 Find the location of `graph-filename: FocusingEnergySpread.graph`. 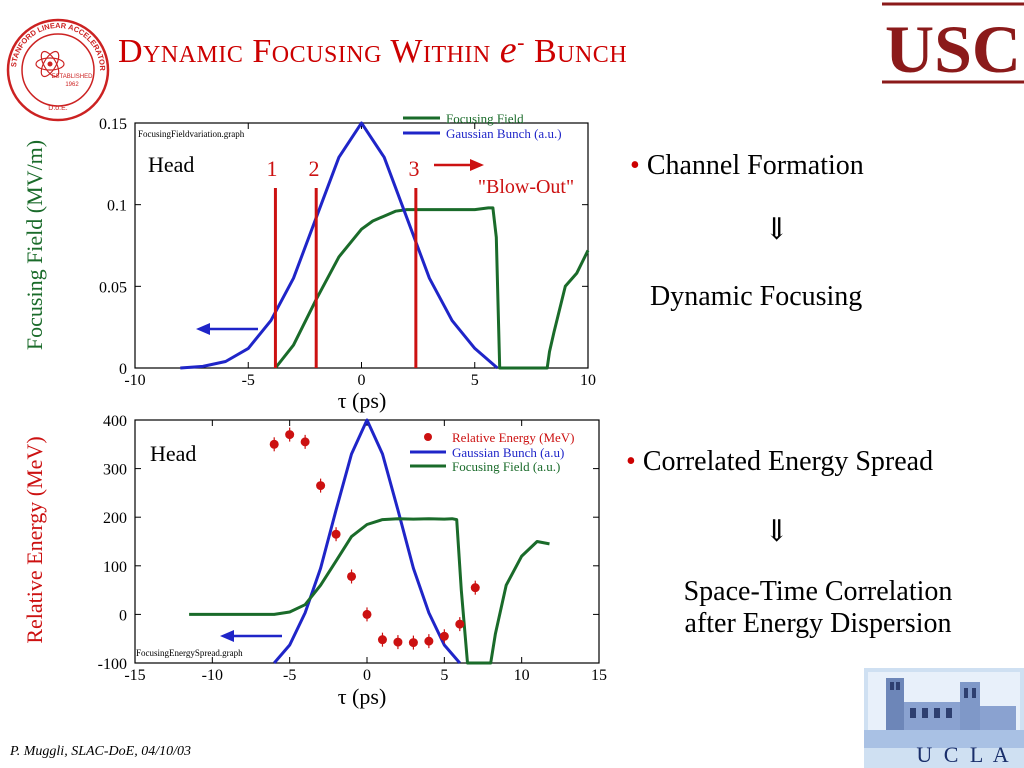

graph-filename: FocusingEnergySpread.graph is located at coordinates (189, 653).